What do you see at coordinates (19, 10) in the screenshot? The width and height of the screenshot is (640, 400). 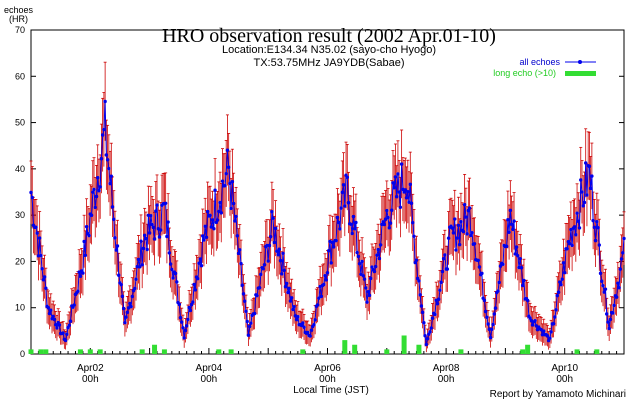 I see `y-axis-label-line1: echoes` at bounding box center [19, 10].